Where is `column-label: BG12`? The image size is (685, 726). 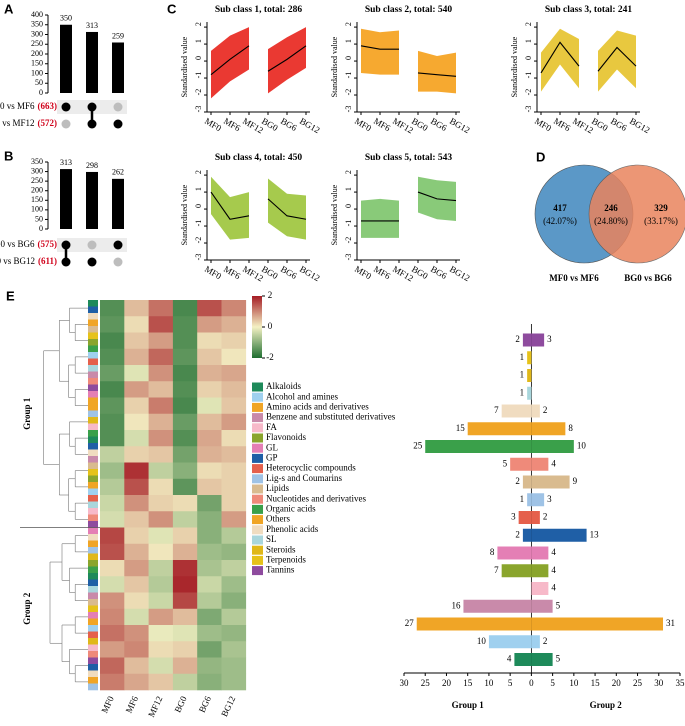
column-label: BG12 is located at coordinates (228, 706).